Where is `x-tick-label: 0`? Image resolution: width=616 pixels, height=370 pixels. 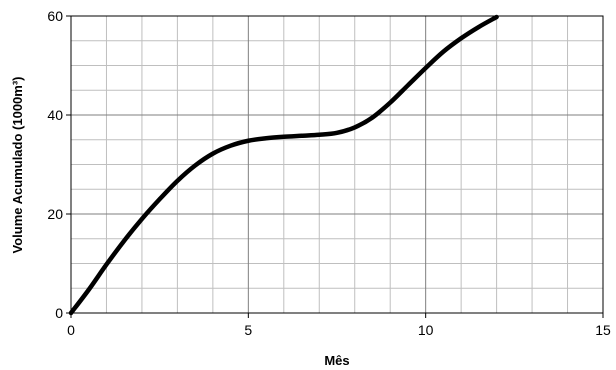
x-tick-label: 0 is located at coordinates (71, 330).